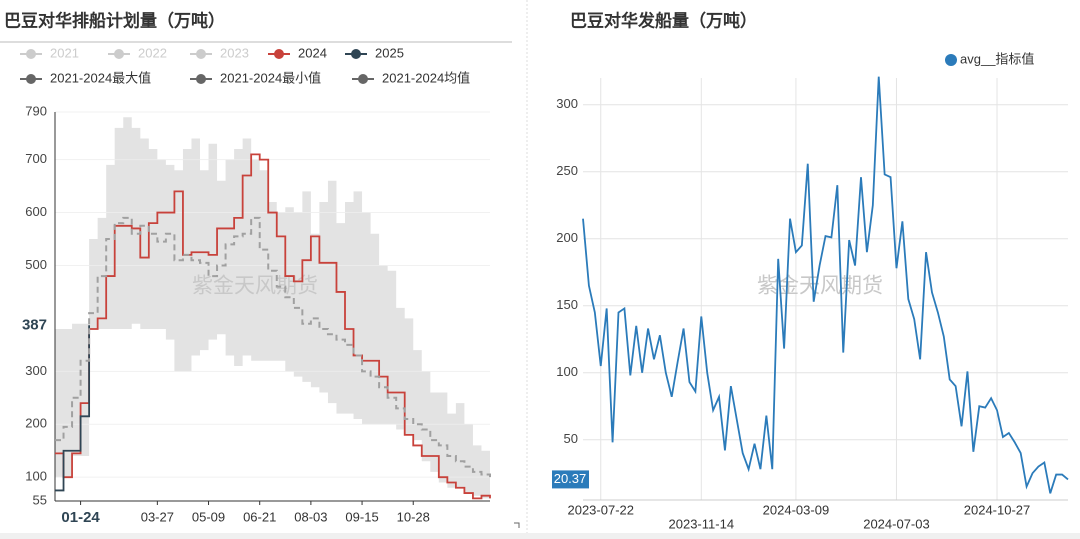 This screenshot has height=539, width=1080. I want to click on x-tick-label: 09-15, so click(361, 516).